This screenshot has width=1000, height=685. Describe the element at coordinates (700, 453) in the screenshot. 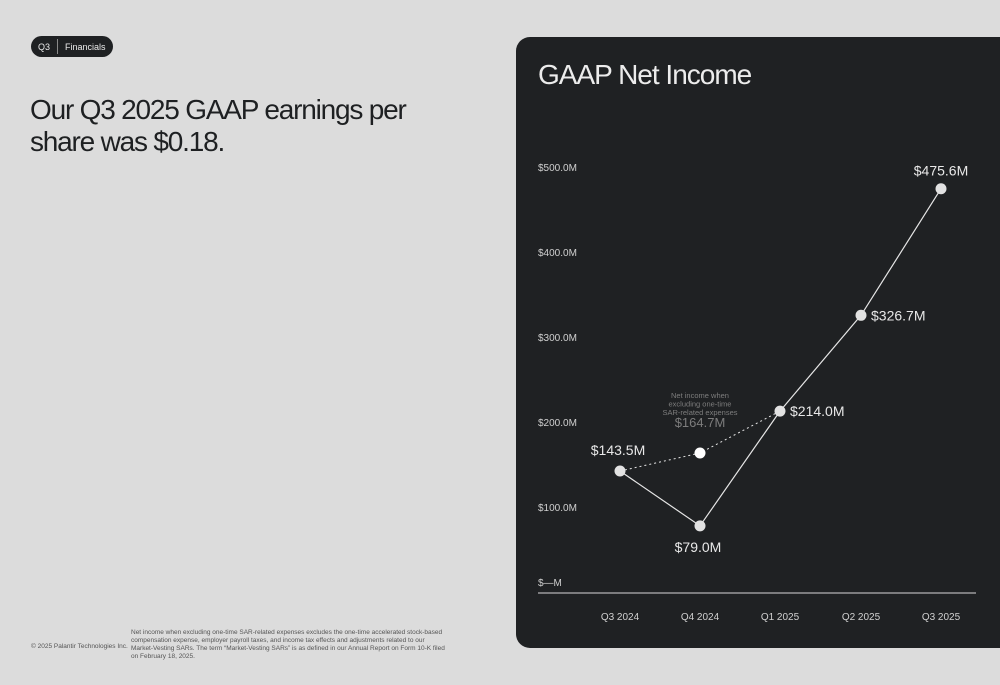

I see `adjusted-income-point` at that location.